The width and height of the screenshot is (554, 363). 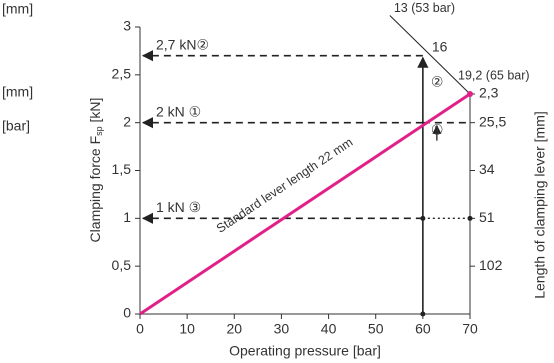 What do you see at coordinates (127, 313) in the screenshot?
I see `y-tick-label: 0` at bounding box center [127, 313].